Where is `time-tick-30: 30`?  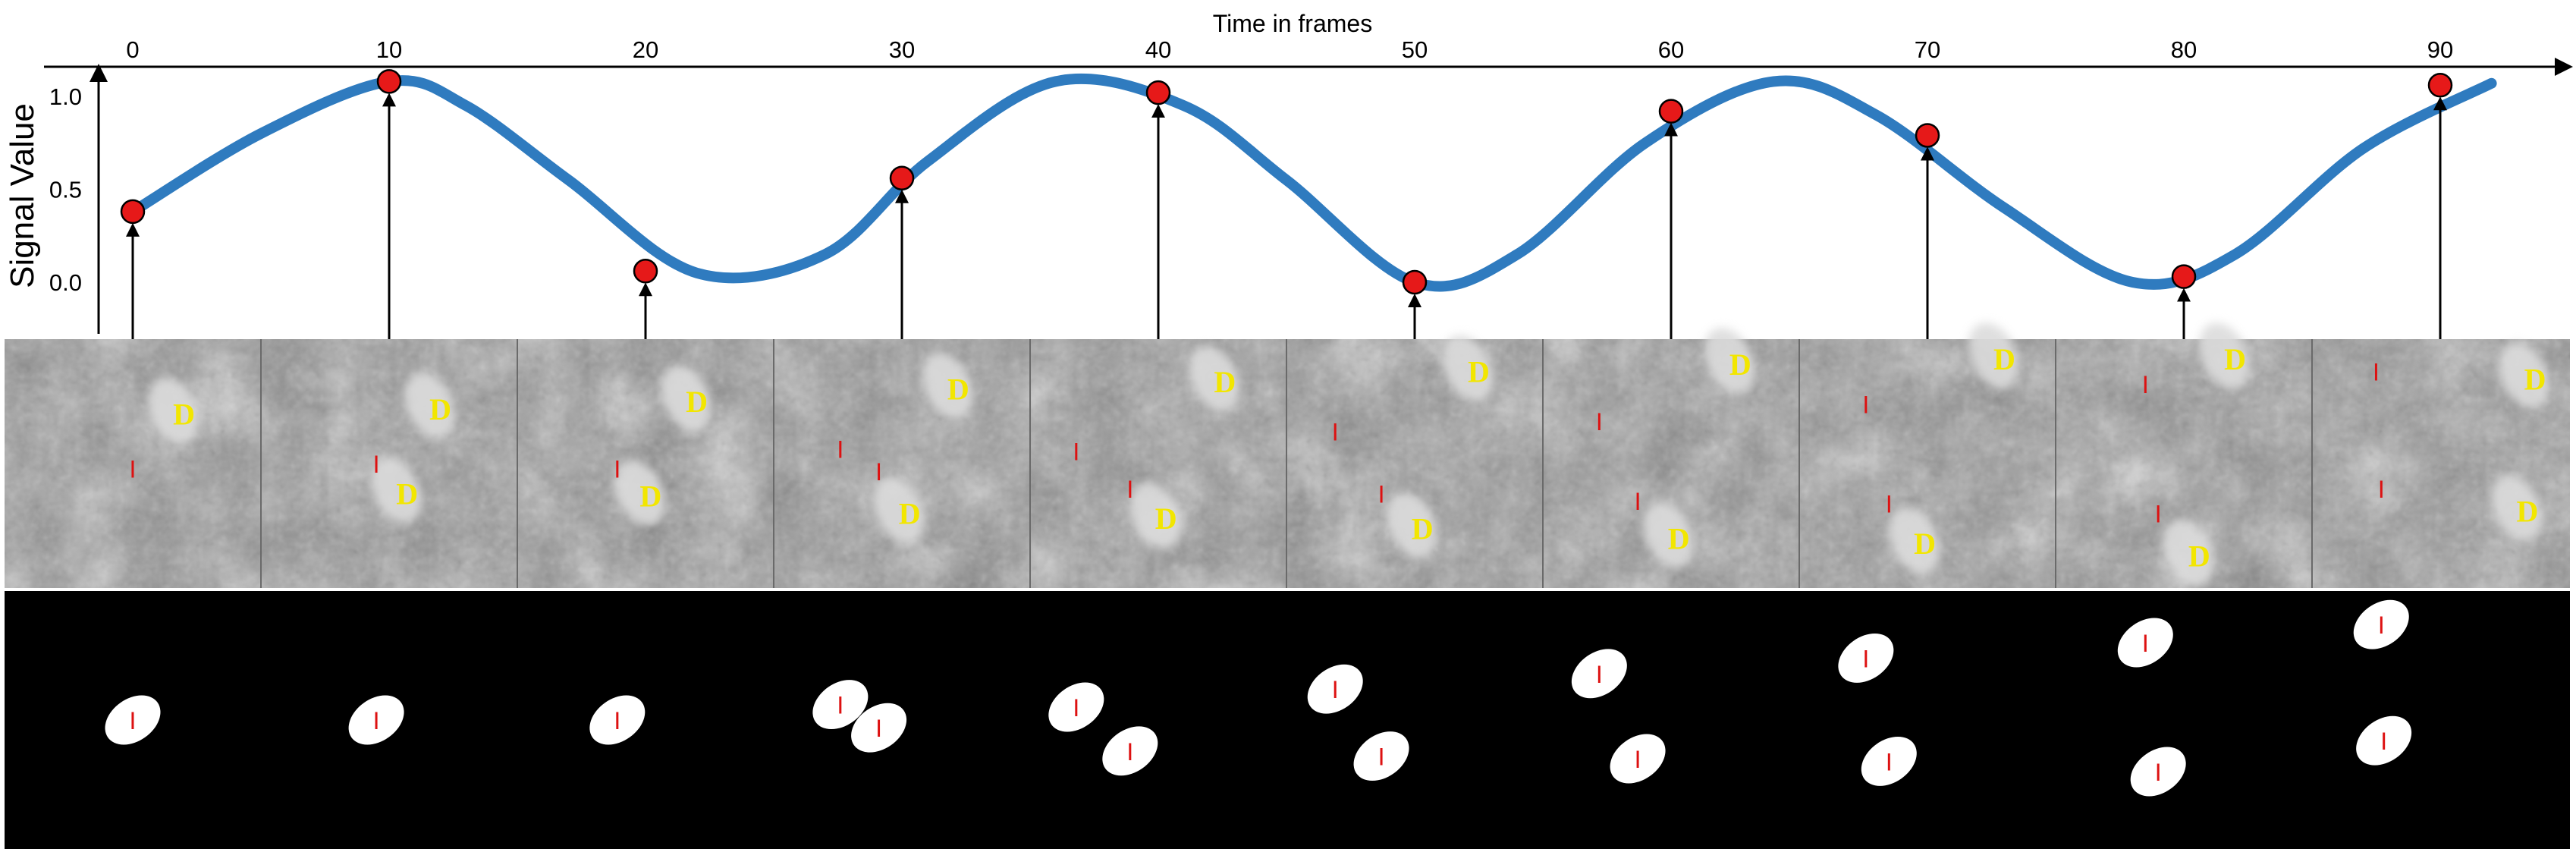 time-tick-30: 30 is located at coordinates (902, 49).